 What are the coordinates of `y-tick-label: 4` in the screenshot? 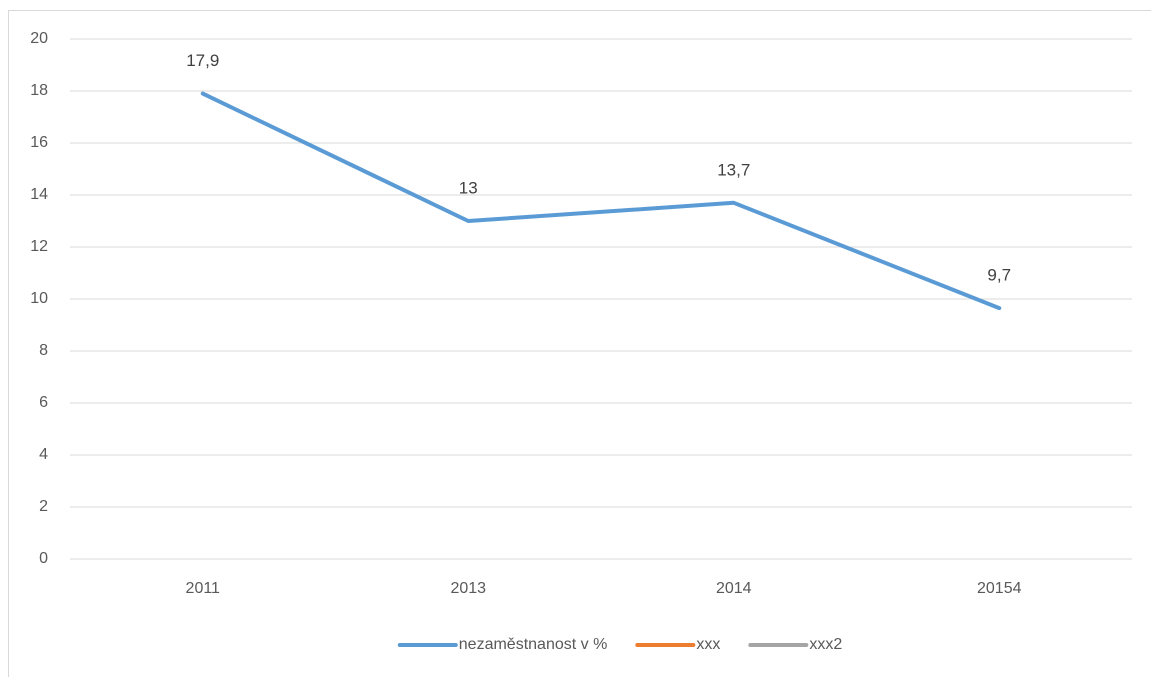 It's located at (43, 454).